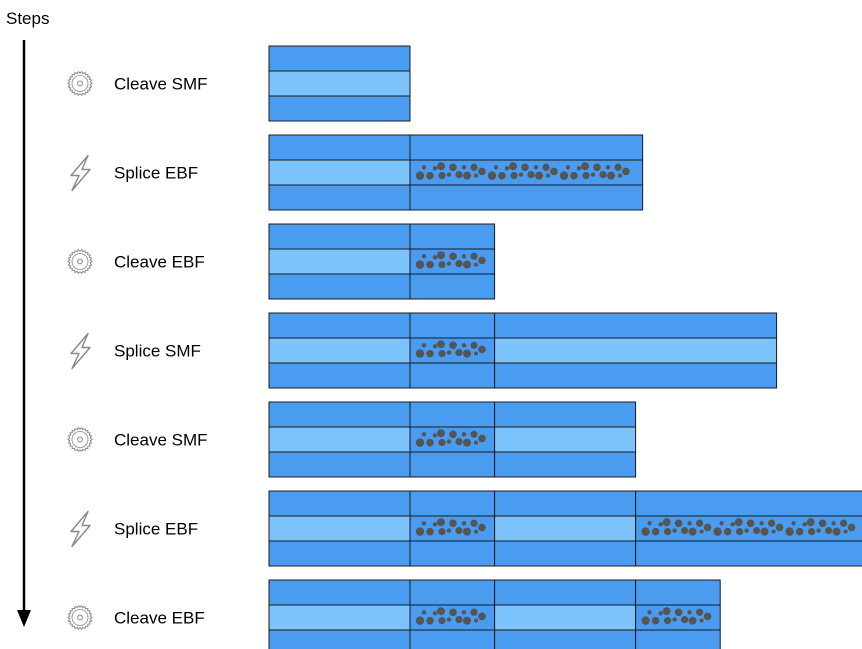 The image size is (862, 649). I want to click on step-row: Cleave SMF, so click(352, 439).